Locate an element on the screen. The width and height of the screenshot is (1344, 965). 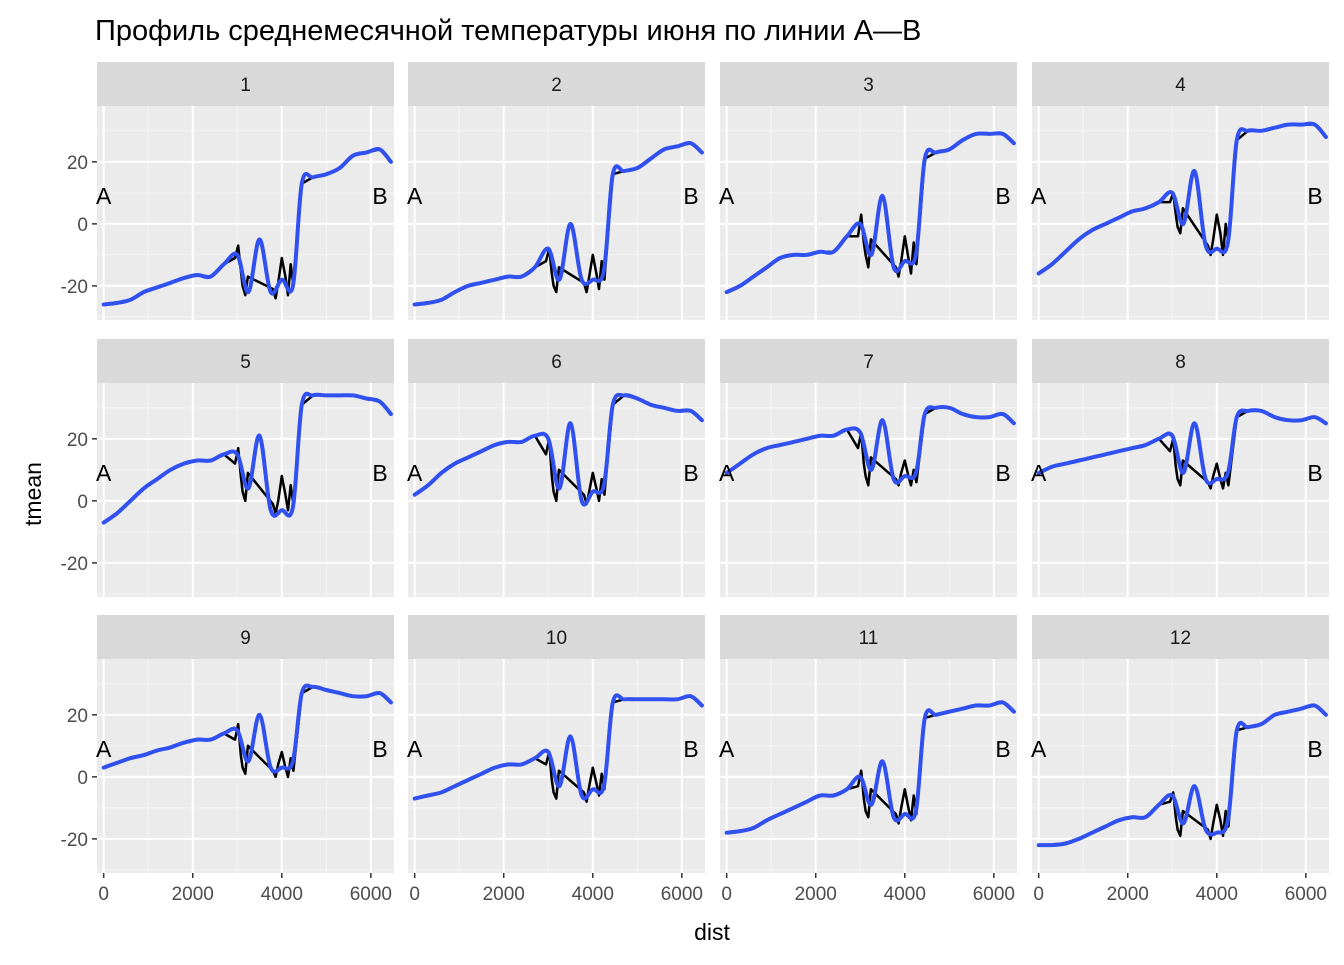
facet-strip-label: 3 is located at coordinates (868, 85).